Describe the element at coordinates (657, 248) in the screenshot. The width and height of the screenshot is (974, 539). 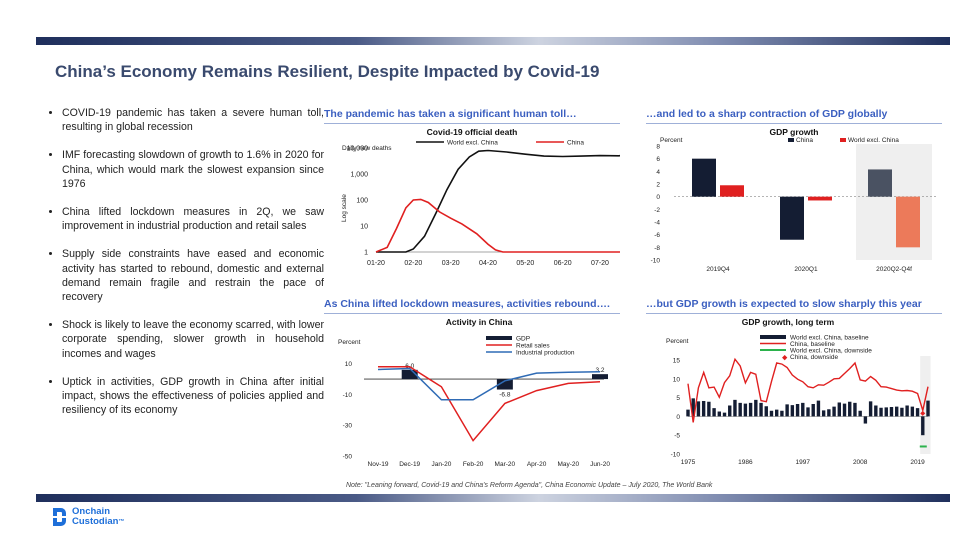
I see `y-tick-label: -8` at that location.